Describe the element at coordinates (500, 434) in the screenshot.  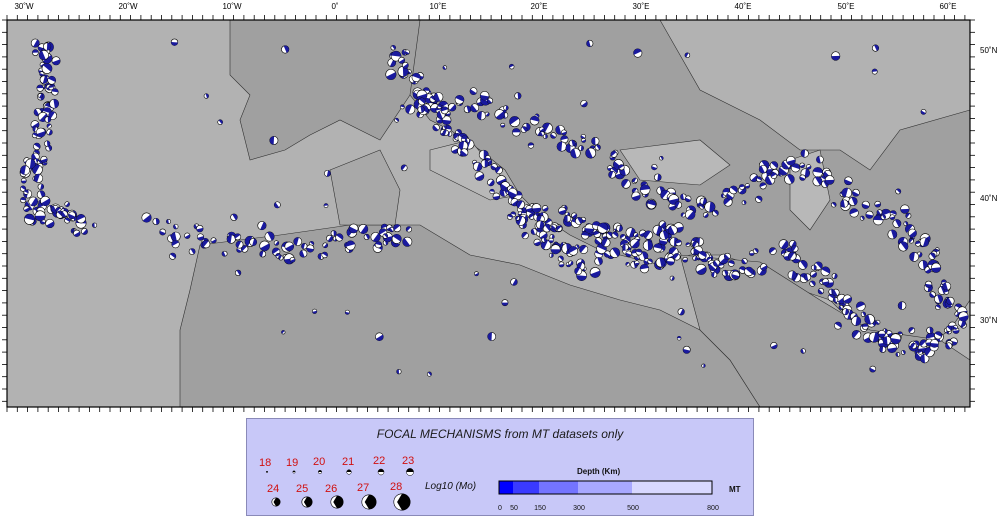
I see `legend-title: FOCAL MECHANISMS from MT datasets only` at that location.